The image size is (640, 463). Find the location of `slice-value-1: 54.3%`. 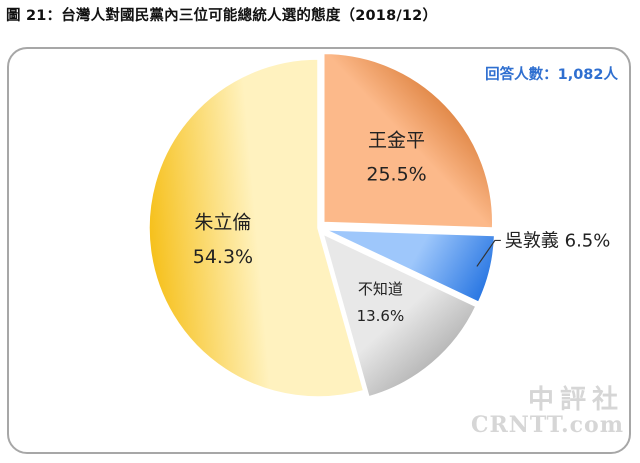

slice-value-1: 54.3% is located at coordinates (223, 257).